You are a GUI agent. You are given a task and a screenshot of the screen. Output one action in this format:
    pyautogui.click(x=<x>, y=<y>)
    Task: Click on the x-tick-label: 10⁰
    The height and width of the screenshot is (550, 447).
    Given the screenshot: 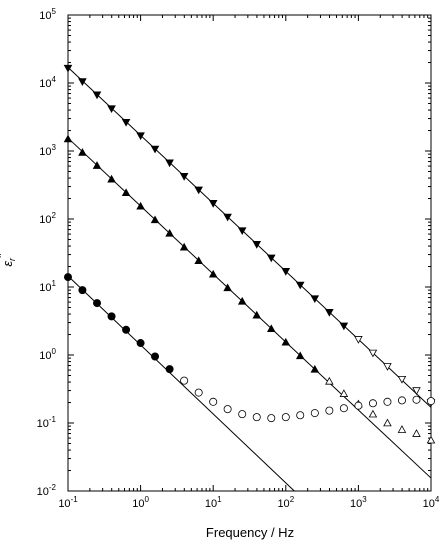 What is the action you would take?
    pyautogui.click(x=140, y=502)
    